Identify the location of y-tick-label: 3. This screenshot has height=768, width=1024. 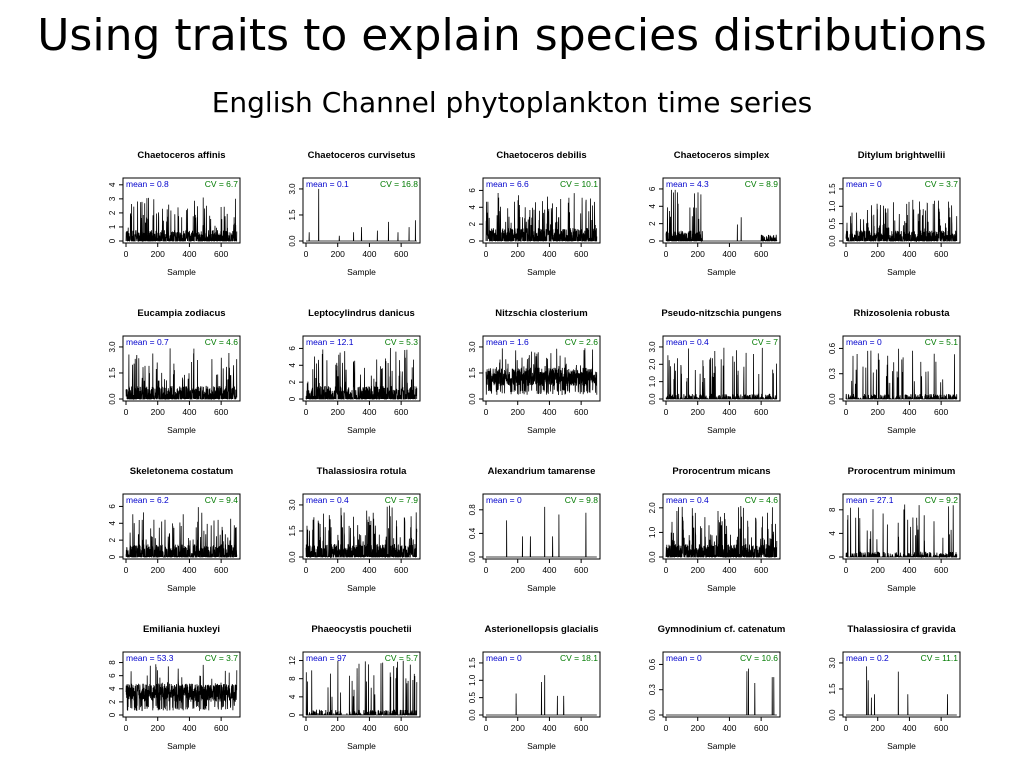
(112, 198).